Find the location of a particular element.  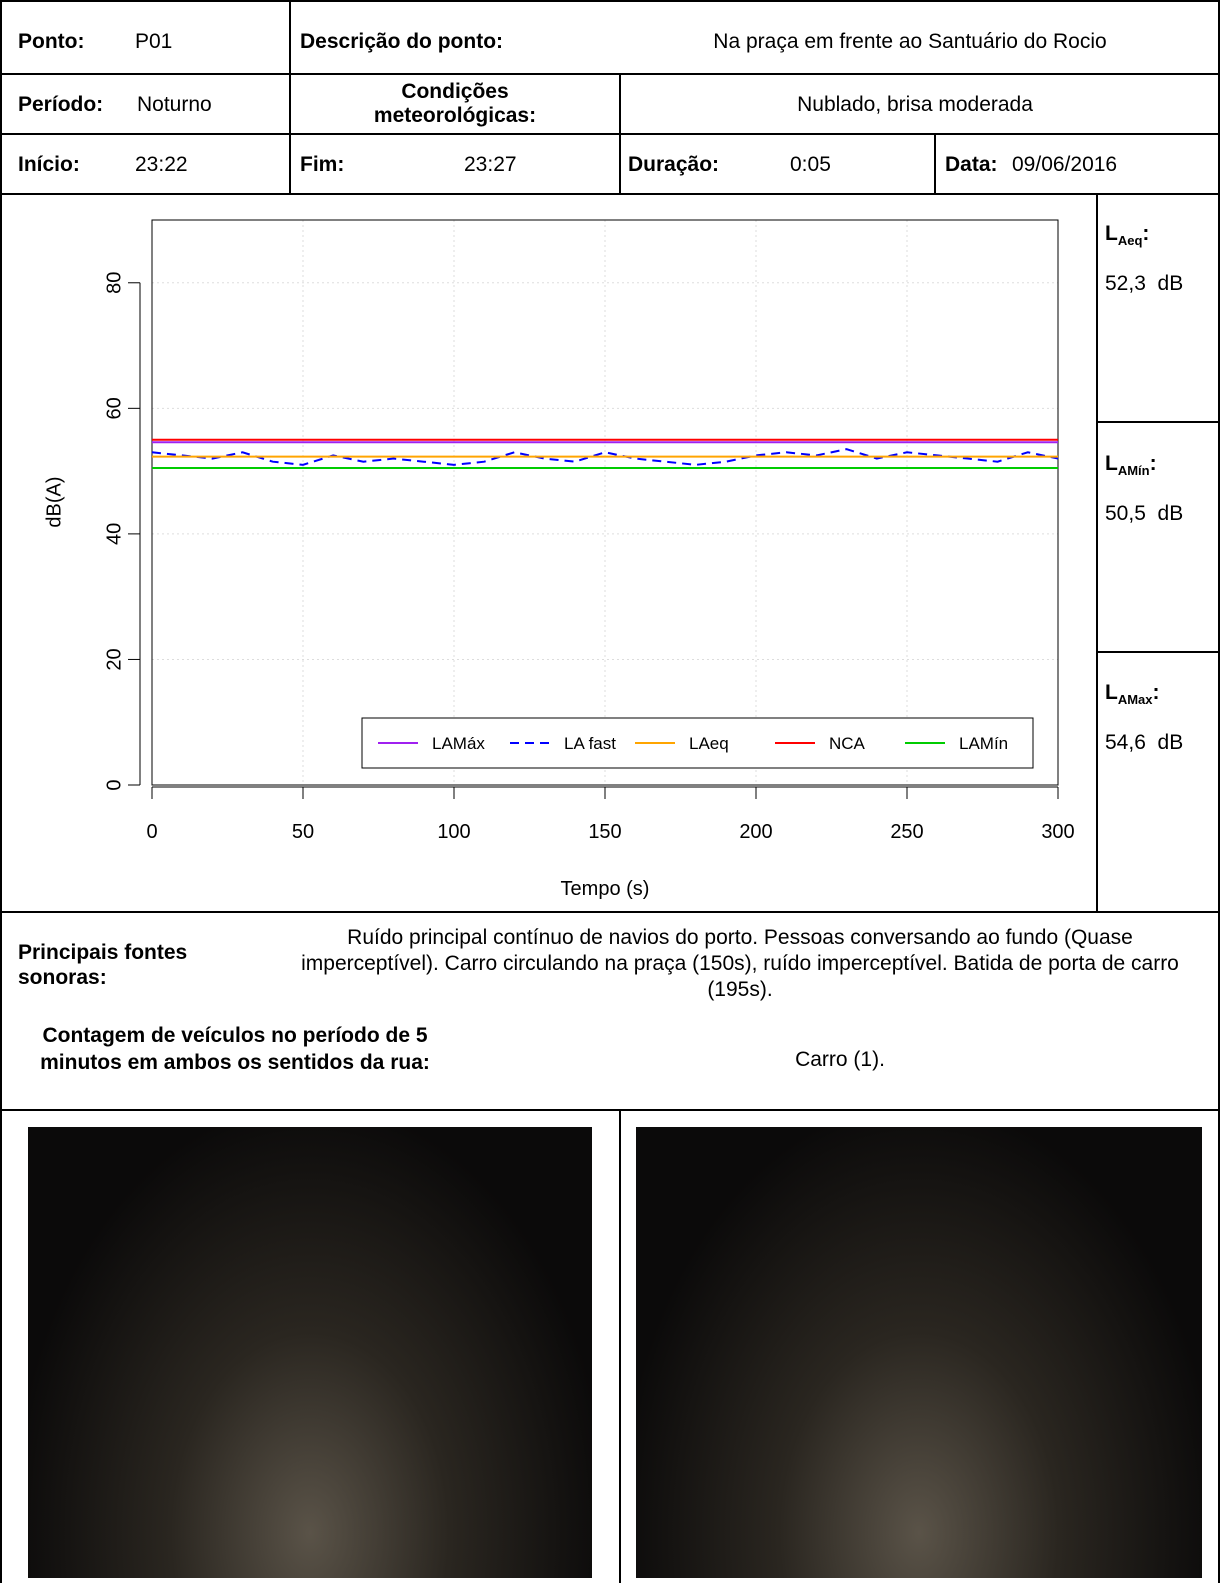

value: P01 is located at coordinates (154, 41).